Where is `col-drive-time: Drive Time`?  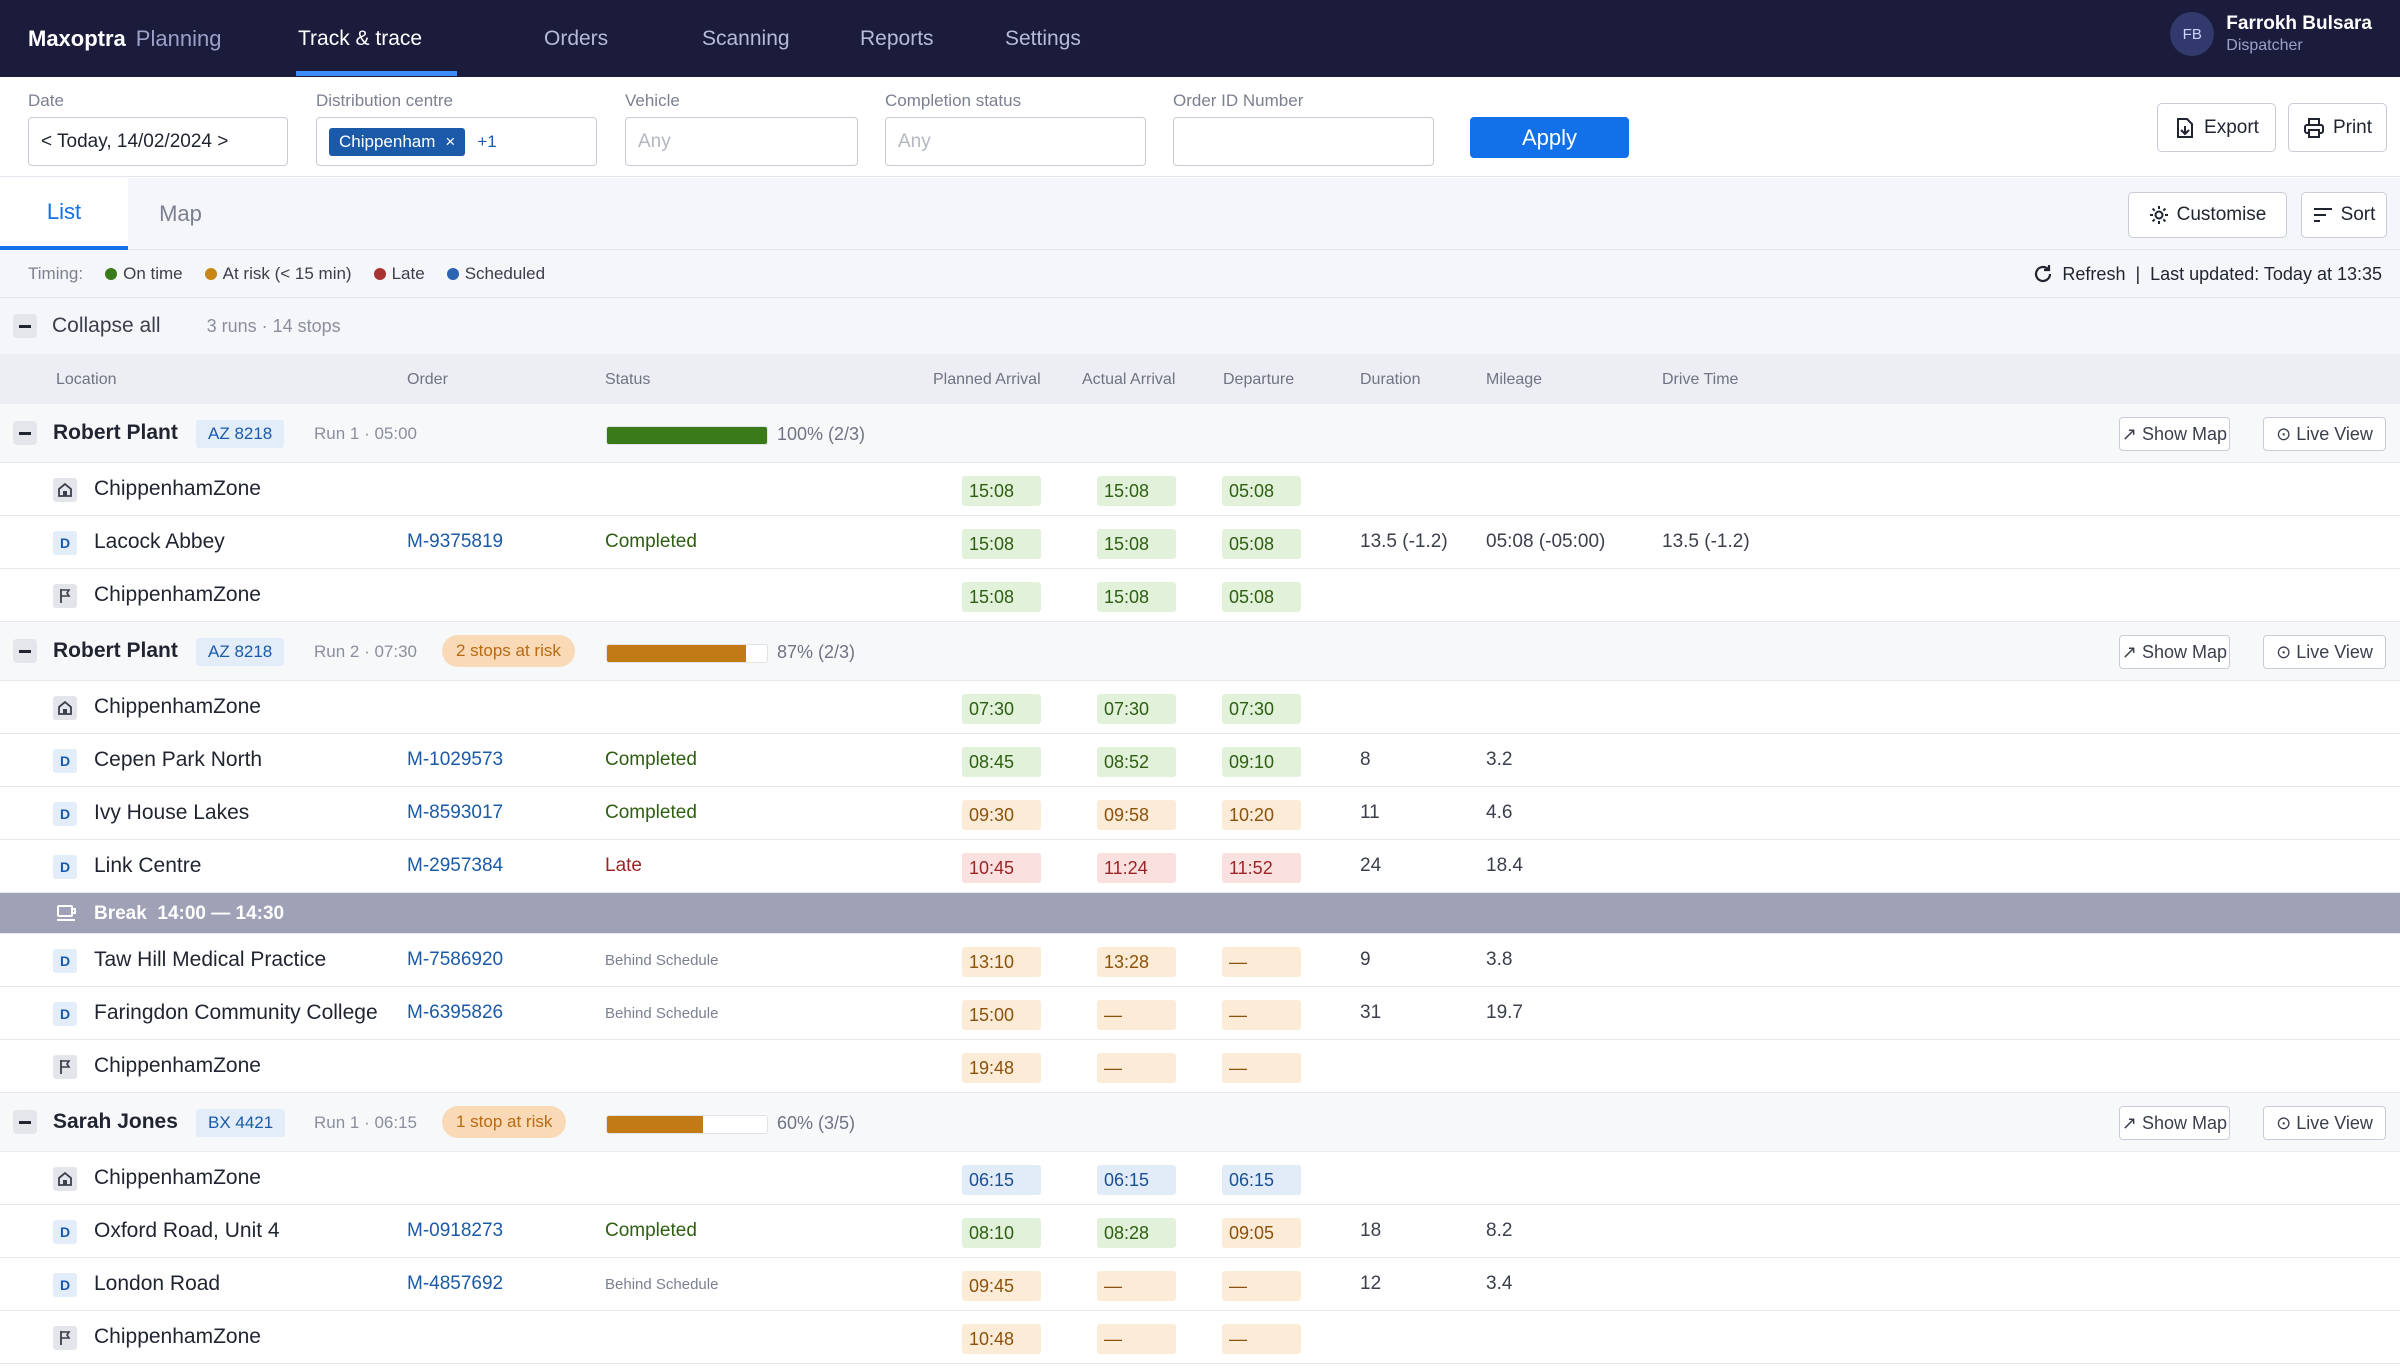 col-drive-time: Drive Time is located at coordinates (1700, 379).